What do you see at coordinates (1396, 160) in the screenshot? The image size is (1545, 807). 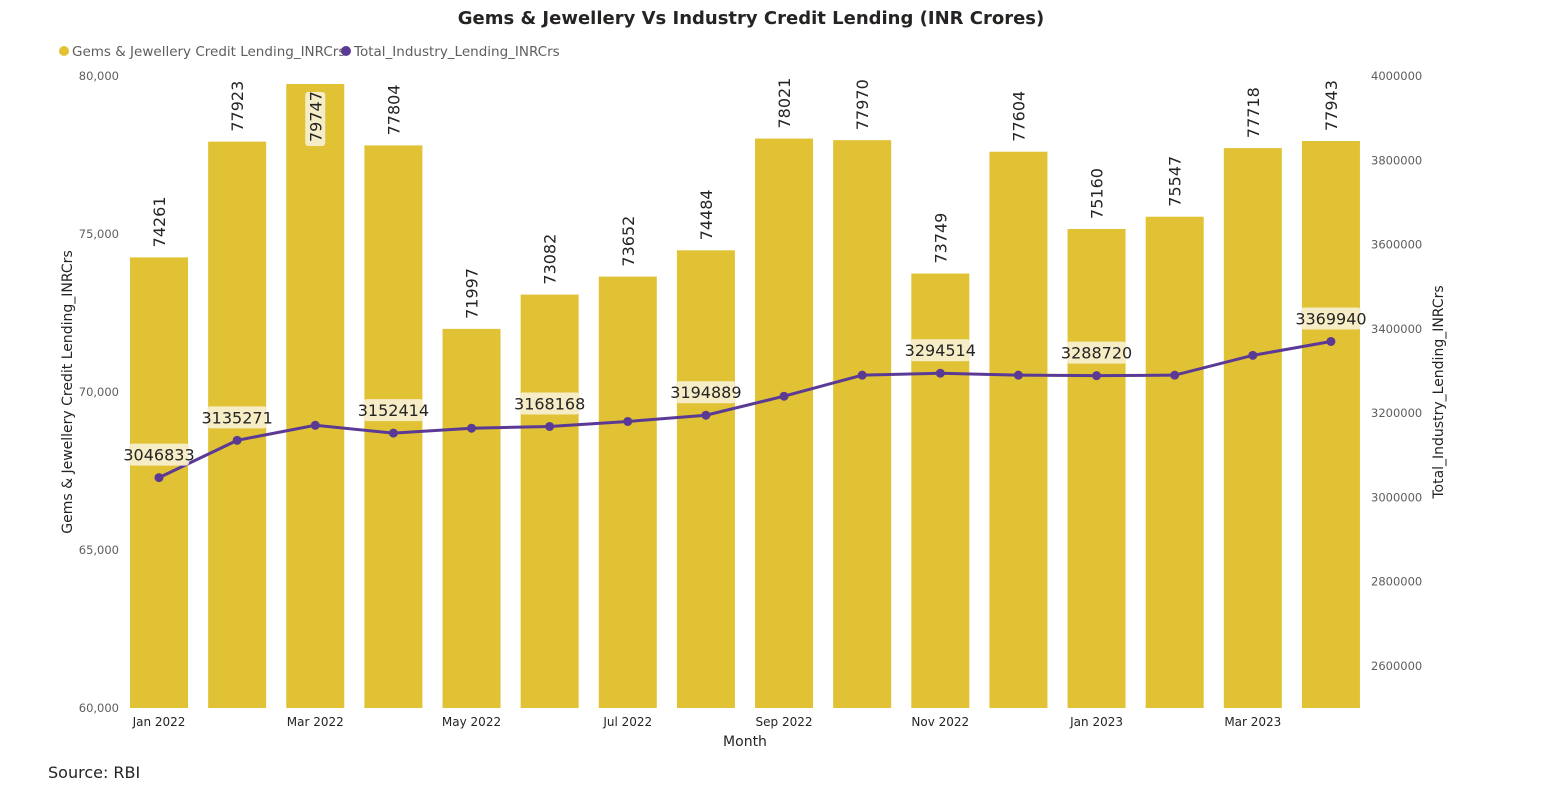 I see `y2-tick-label: 3800000` at bounding box center [1396, 160].